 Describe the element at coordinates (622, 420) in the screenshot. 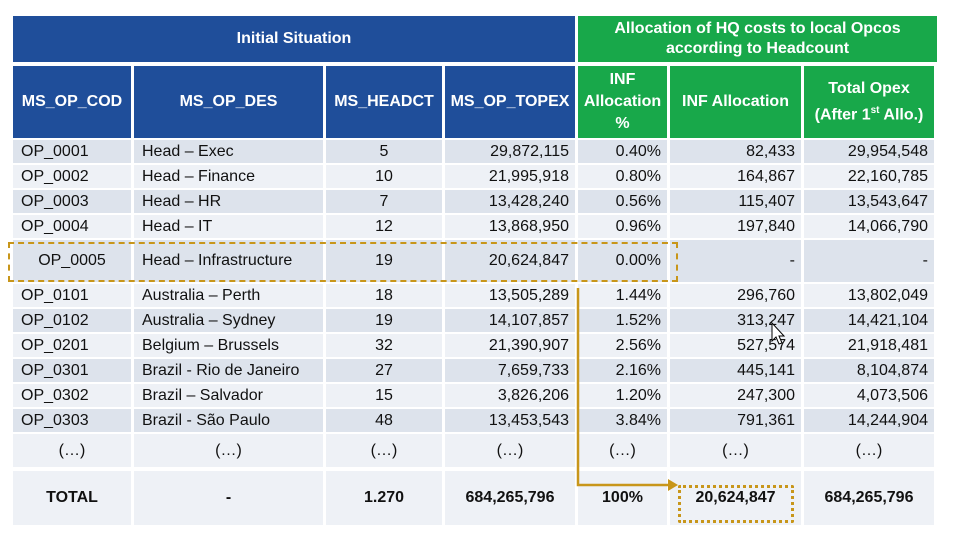

I see `table-row-cell-pct: 3.84%` at that location.